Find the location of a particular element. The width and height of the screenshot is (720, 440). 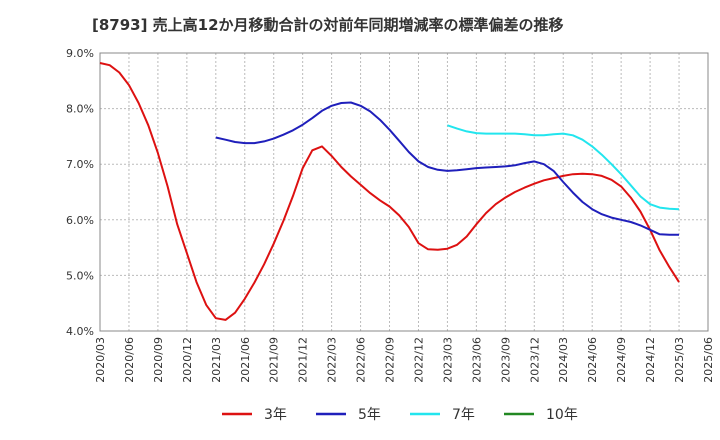

x-tick-label: 2020/06 is located at coordinates (129, 360).